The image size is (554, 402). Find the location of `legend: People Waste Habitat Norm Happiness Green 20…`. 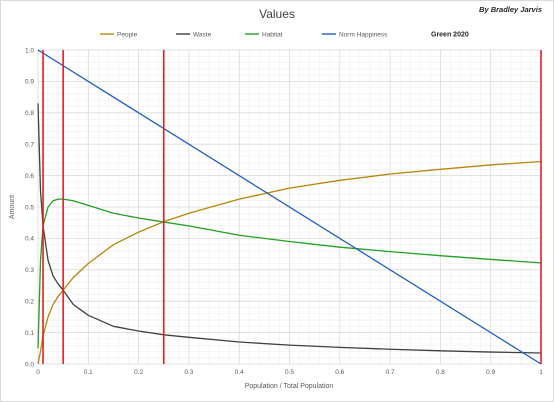

legend: People Waste Habitat Norm Happiness Green 20… is located at coordinates (284, 35).